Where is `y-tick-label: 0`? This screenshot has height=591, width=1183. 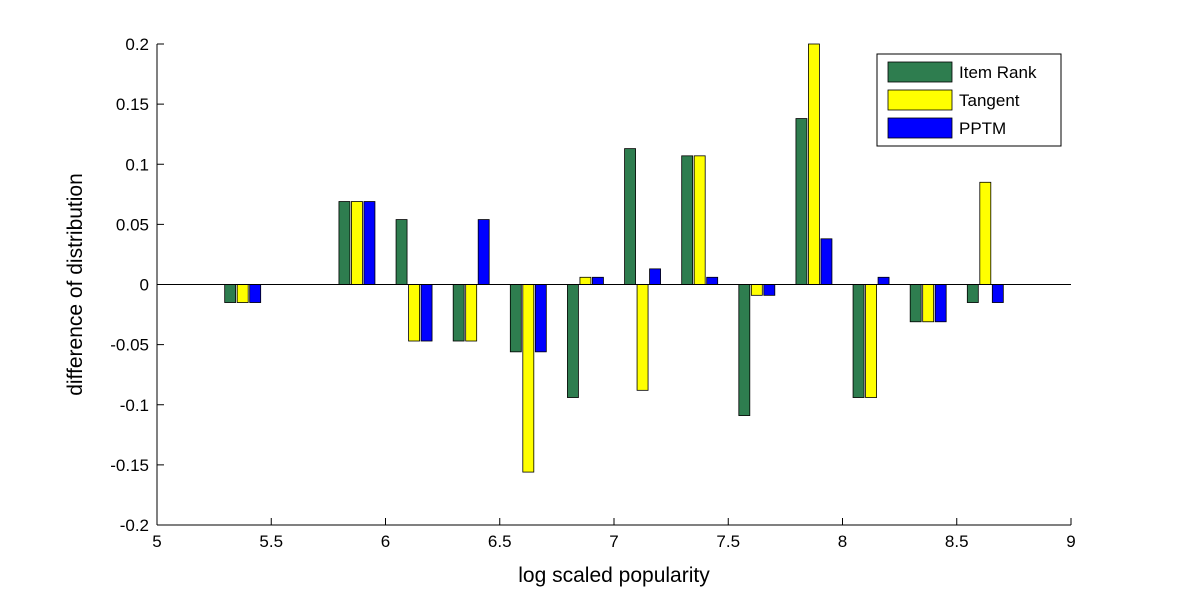 y-tick-label: 0 is located at coordinates (144, 285).